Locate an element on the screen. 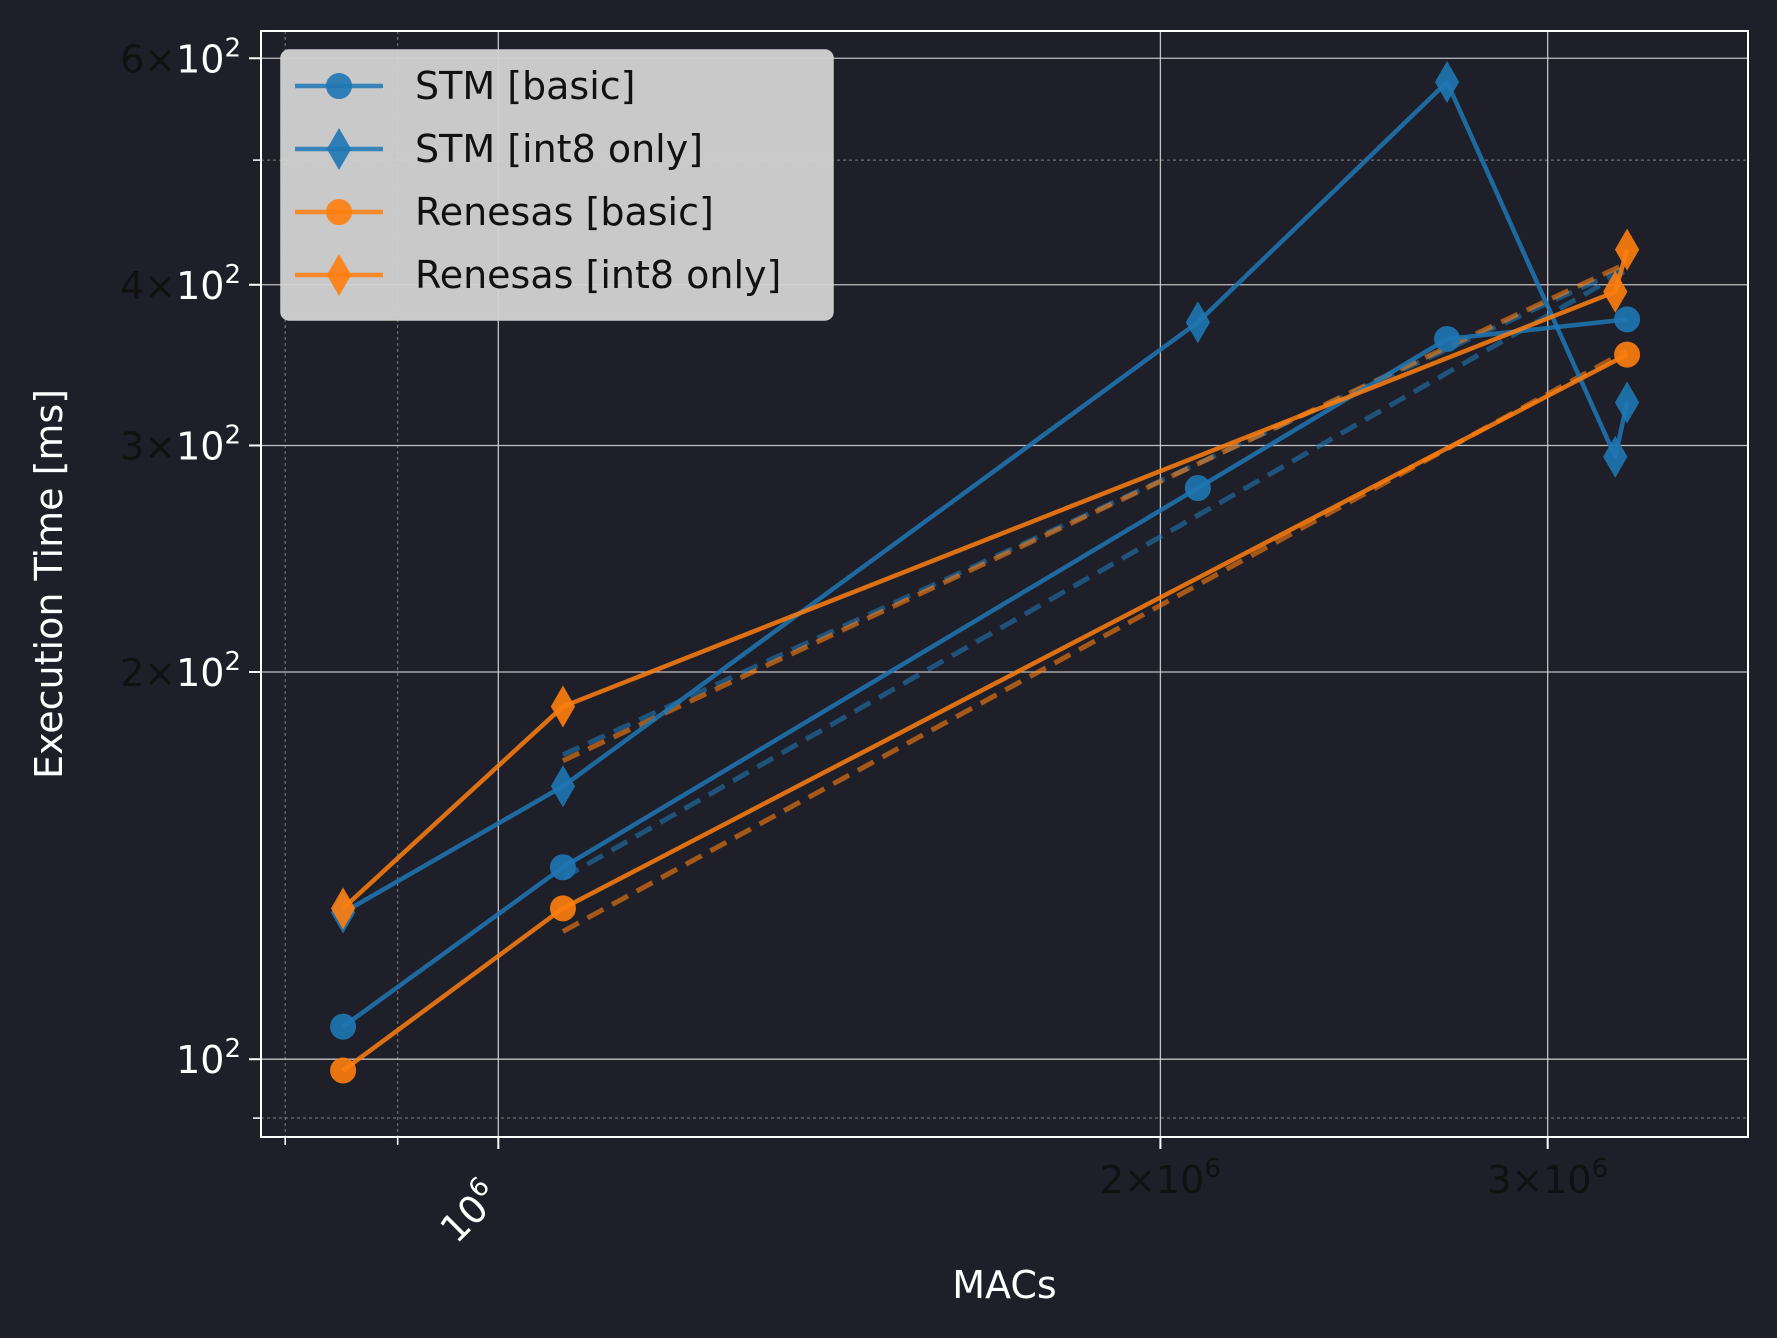  y-tick-label: 3×102 is located at coordinates (180, 444).